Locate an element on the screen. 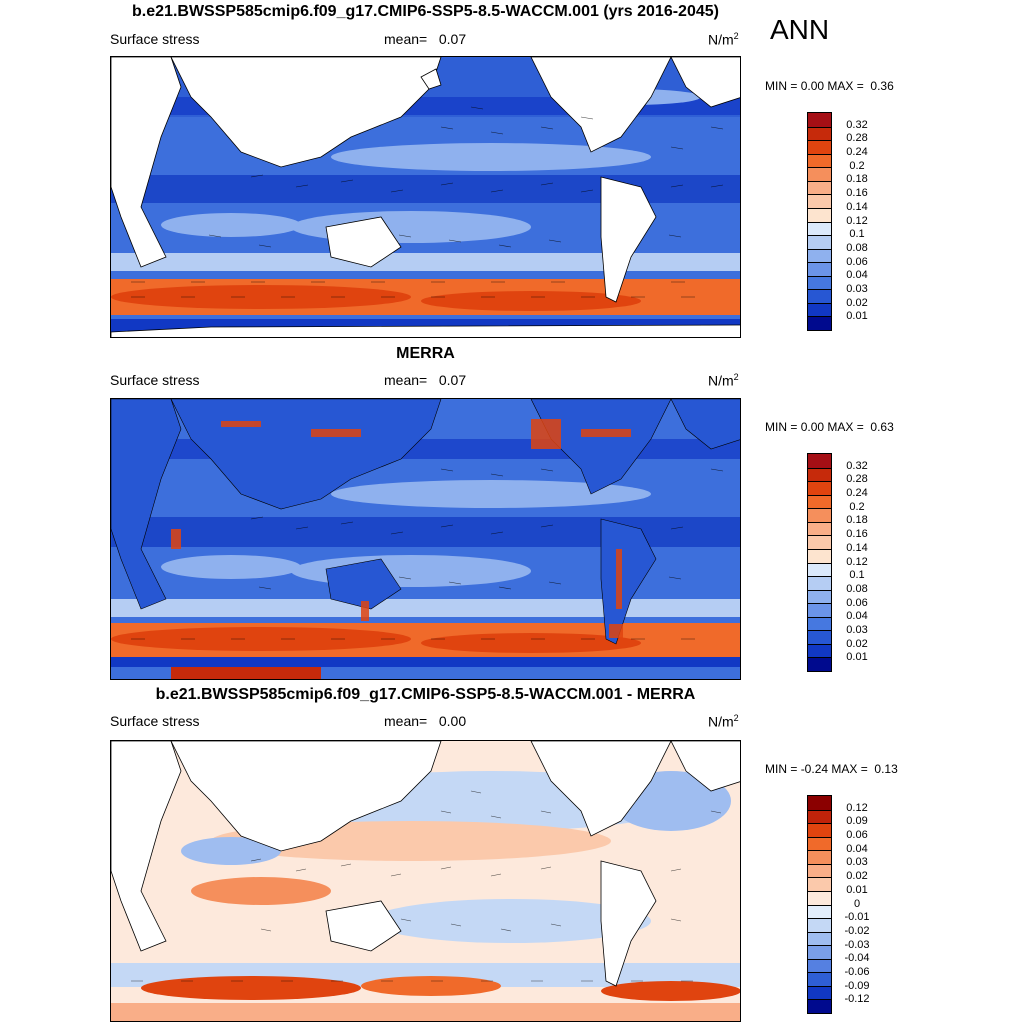  panel-3-mean: mean= 0.00 is located at coordinates (425, 721).